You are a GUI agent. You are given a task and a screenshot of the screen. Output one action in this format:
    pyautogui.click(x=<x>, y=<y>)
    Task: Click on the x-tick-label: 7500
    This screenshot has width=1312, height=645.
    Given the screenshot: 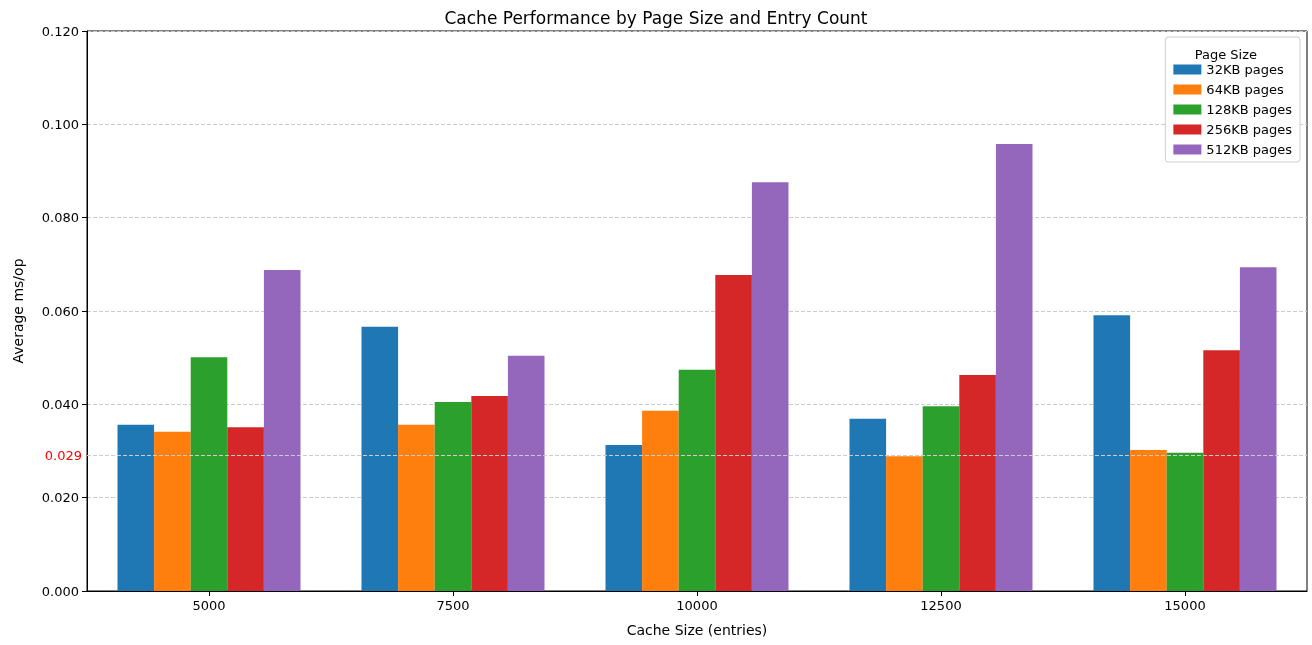 What is the action you would take?
    pyautogui.click(x=453, y=605)
    